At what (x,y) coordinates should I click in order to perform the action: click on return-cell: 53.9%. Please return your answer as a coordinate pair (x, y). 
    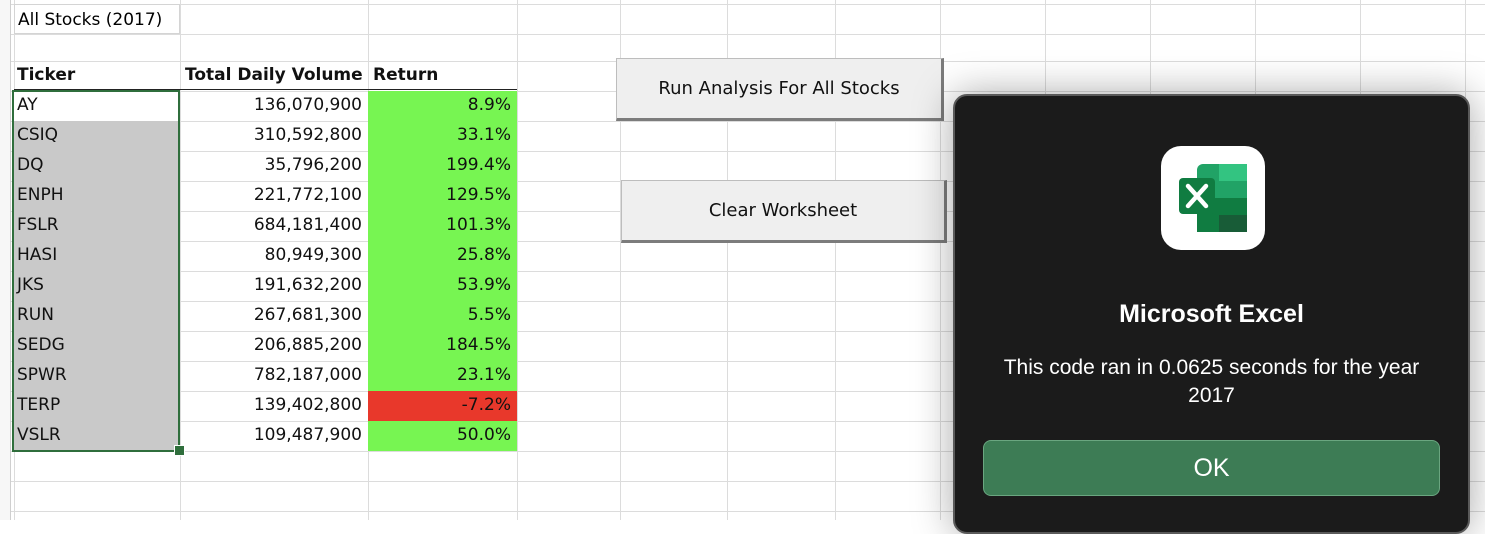
    Looking at the image, I should click on (483, 285).